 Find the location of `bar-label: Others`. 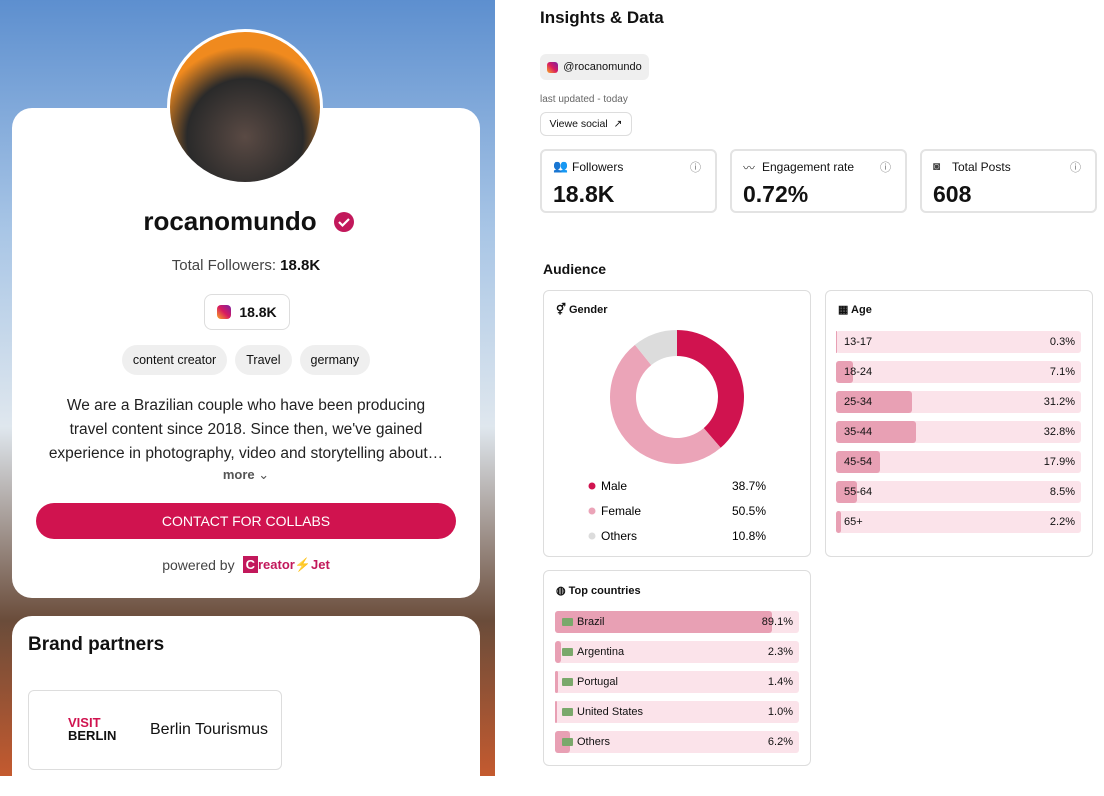

bar-label: Others is located at coordinates (594, 742).